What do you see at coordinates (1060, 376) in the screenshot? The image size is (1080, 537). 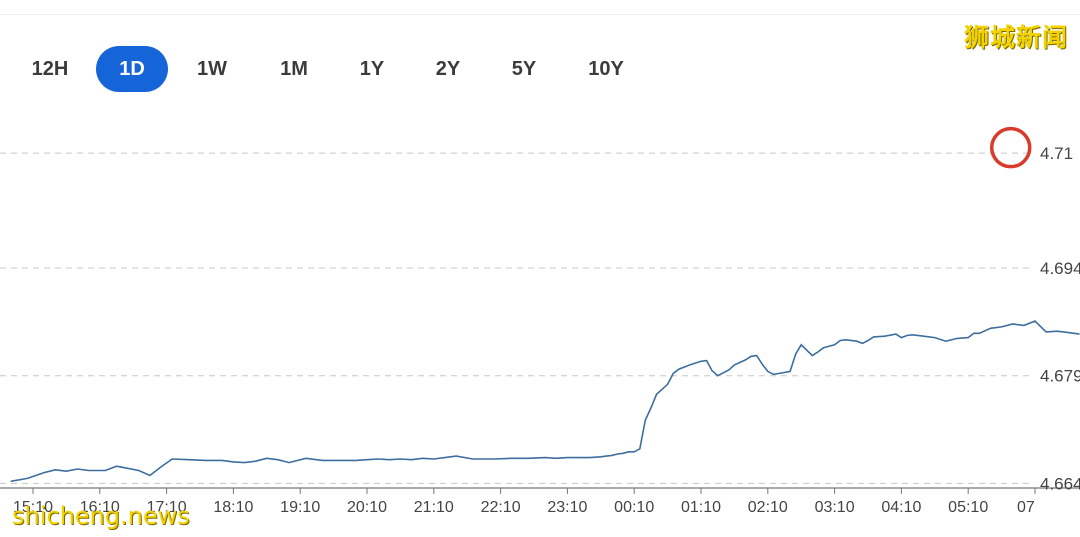 I see `y-tick-label: 4.679` at bounding box center [1060, 376].